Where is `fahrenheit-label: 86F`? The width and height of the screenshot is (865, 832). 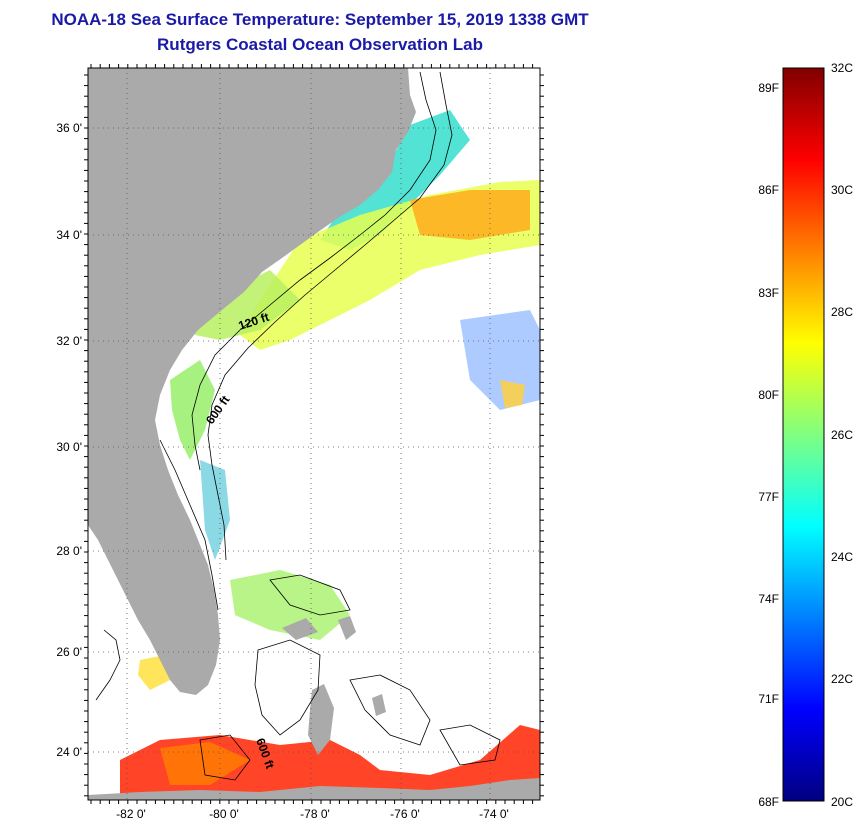 fahrenheit-label: 86F is located at coordinates (768, 190).